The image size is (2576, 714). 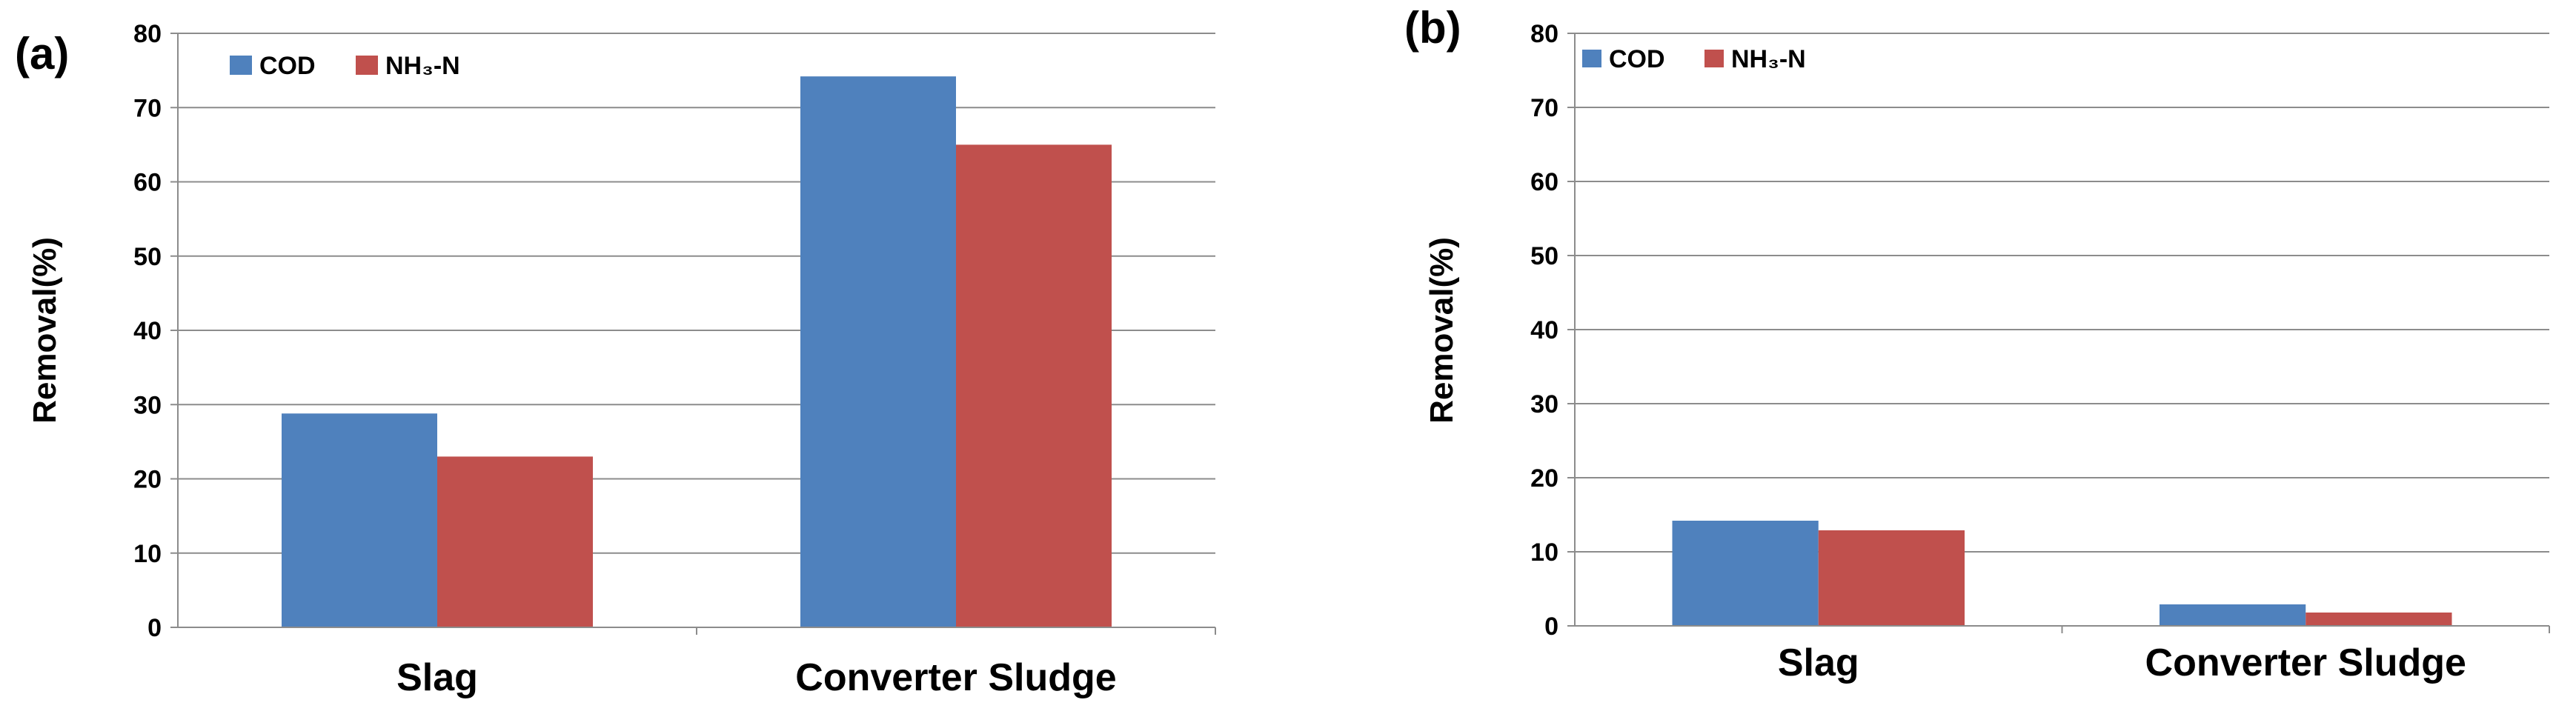 I want to click on bars, so click(x=2062, y=573).